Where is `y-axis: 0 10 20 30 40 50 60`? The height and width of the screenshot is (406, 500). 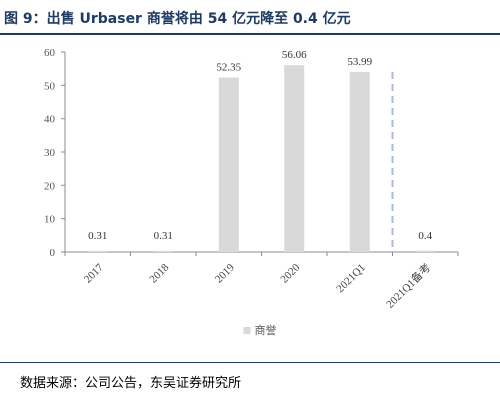
y-axis: 0 10 20 30 40 50 60 is located at coordinates (55, 153).